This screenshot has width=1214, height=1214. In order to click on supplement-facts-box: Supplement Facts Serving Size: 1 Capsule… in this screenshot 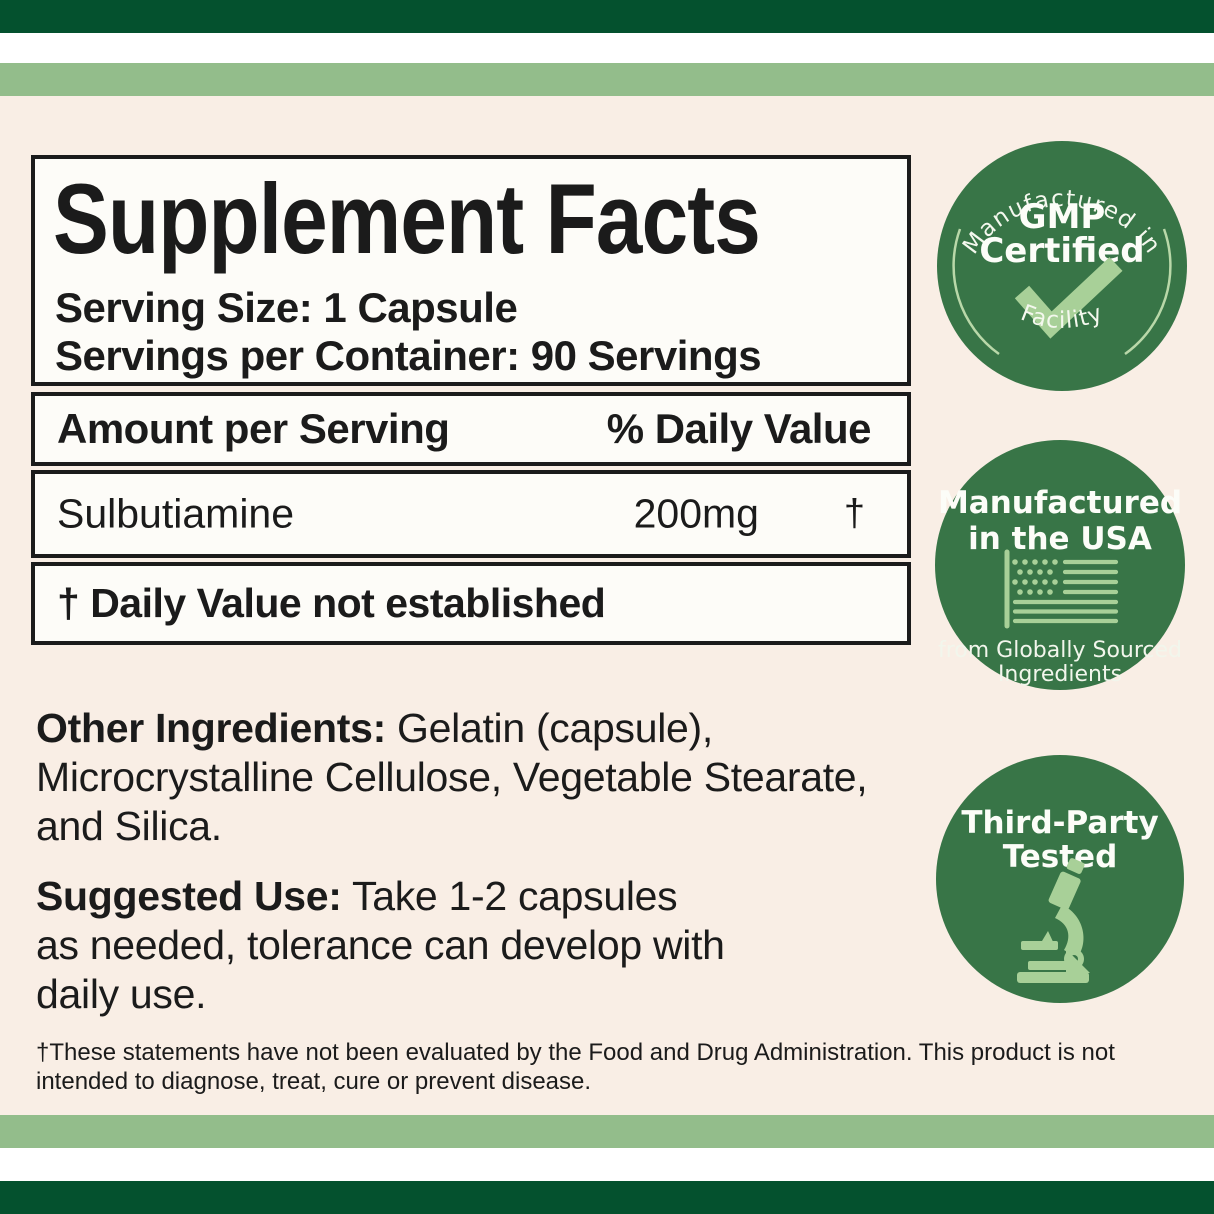, I will do `click(471, 270)`.